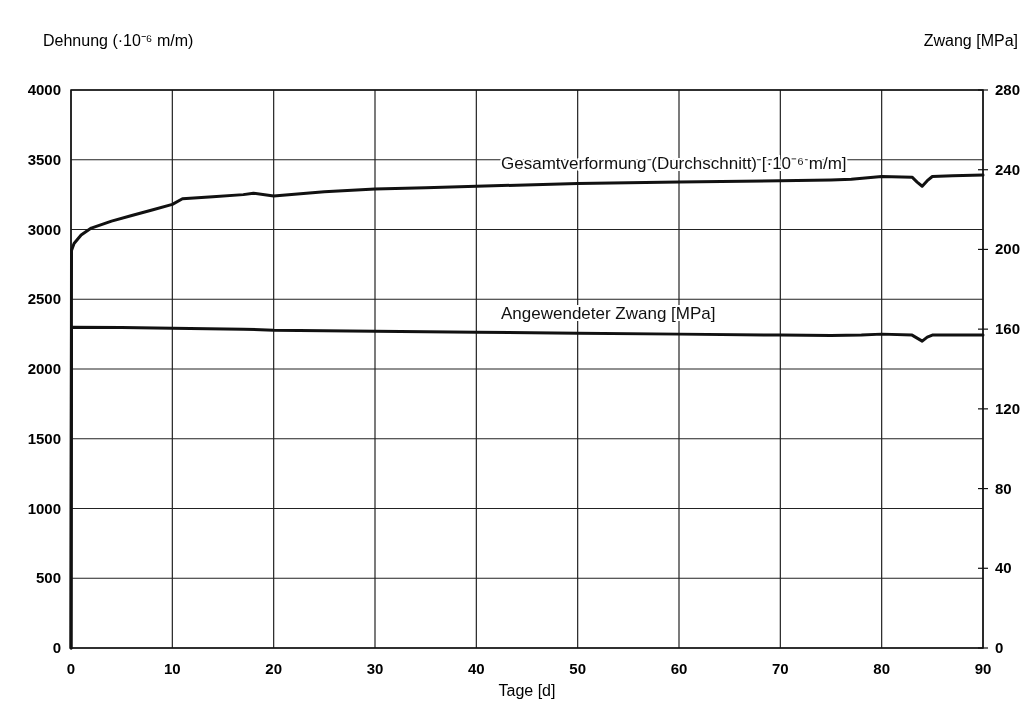 This screenshot has width=1030, height=711. What do you see at coordinates (44, 229) in the screenshot?
I see `y-tick-label: 3000` at bounding box center [44, 229].